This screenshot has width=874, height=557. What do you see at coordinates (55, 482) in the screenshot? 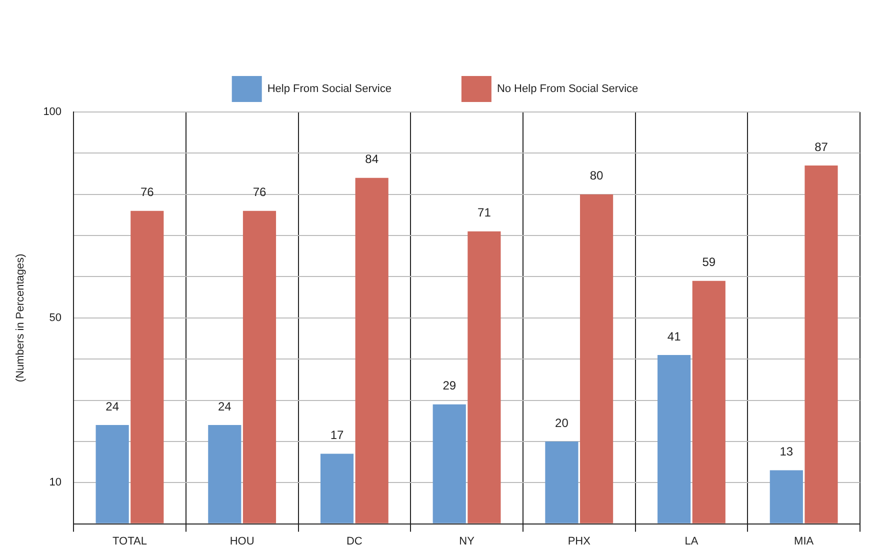
I see `y-tick-label: 10` at bounding box center [55, 482].